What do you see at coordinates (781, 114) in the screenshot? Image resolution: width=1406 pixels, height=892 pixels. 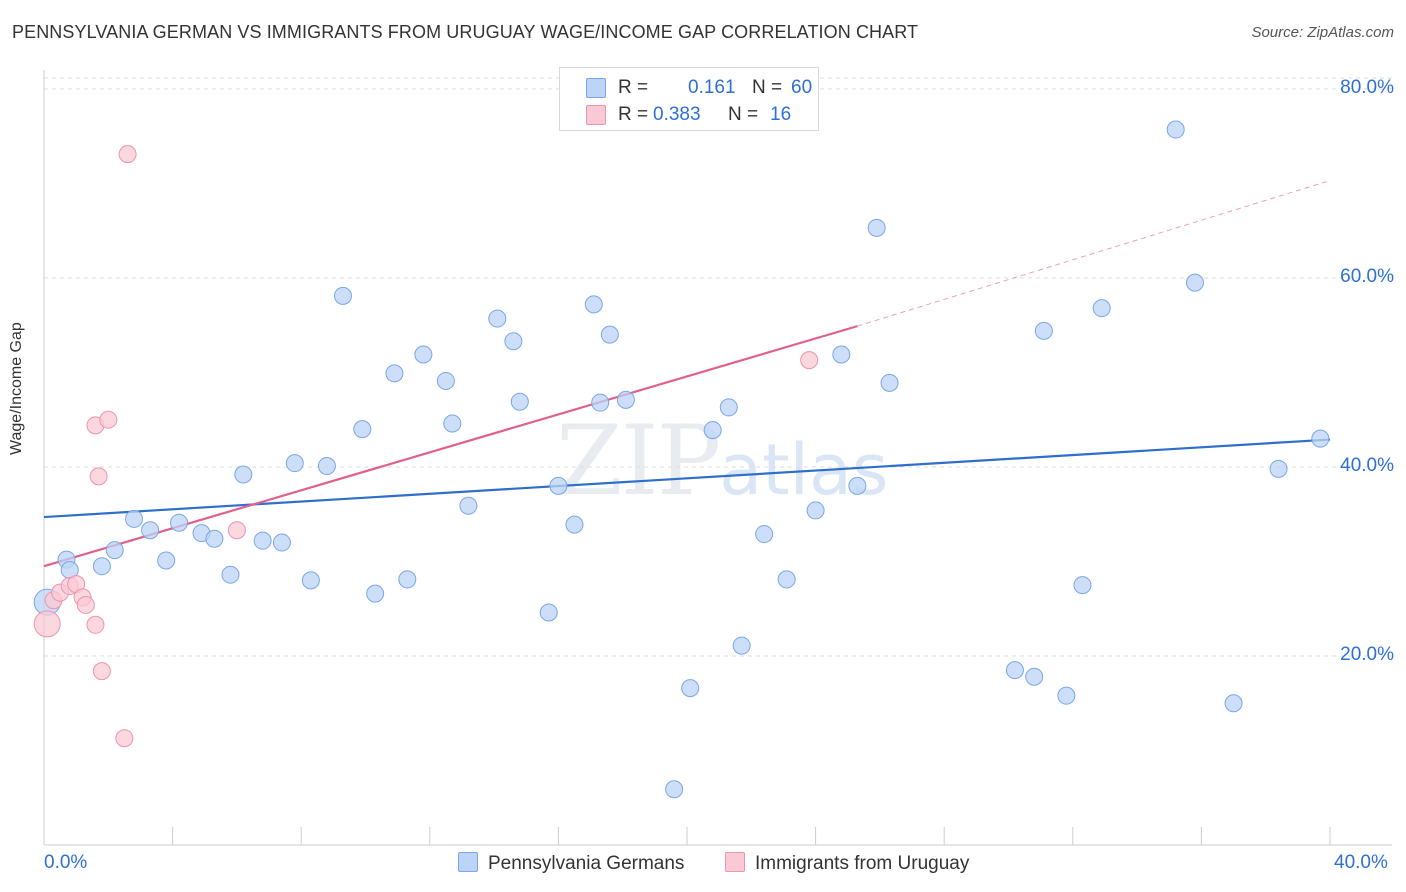 I see `legend-n-value: 16` at bounding box center [781, 114].